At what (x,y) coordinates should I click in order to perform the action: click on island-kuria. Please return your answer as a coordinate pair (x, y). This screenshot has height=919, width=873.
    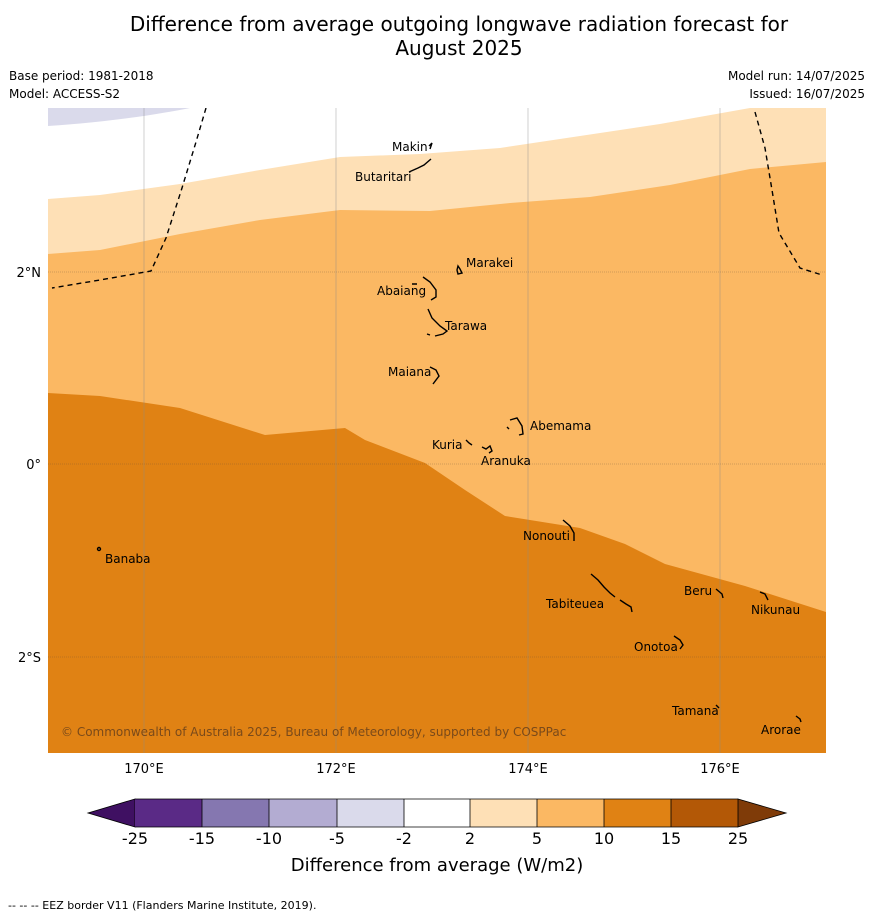
    Looking at the image, I should click on (469, 442).